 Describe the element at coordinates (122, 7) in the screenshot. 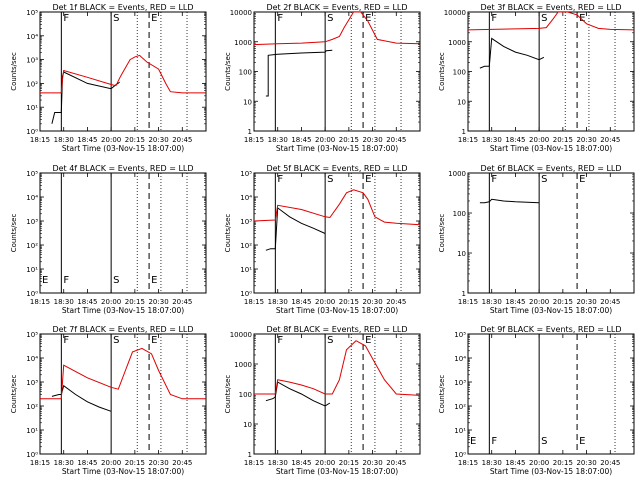

I see `panel-title: Det 1f BLACK = Events, RED = LLD` at that location.